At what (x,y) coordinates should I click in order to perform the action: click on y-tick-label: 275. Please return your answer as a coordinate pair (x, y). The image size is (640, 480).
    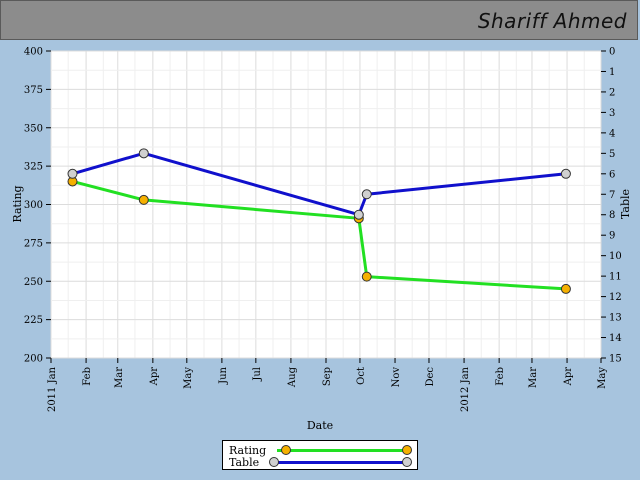
    Looking at the image, I should click on (33, 243).